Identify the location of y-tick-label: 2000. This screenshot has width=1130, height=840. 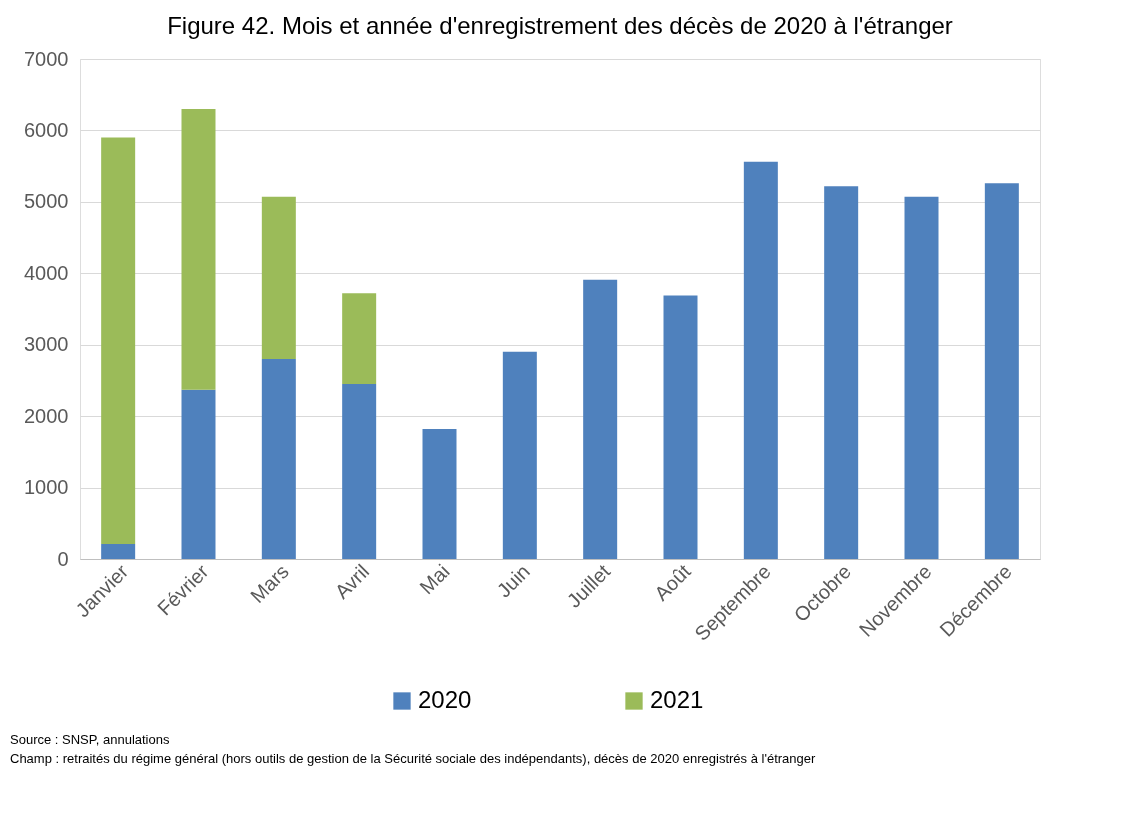
(46, 415).